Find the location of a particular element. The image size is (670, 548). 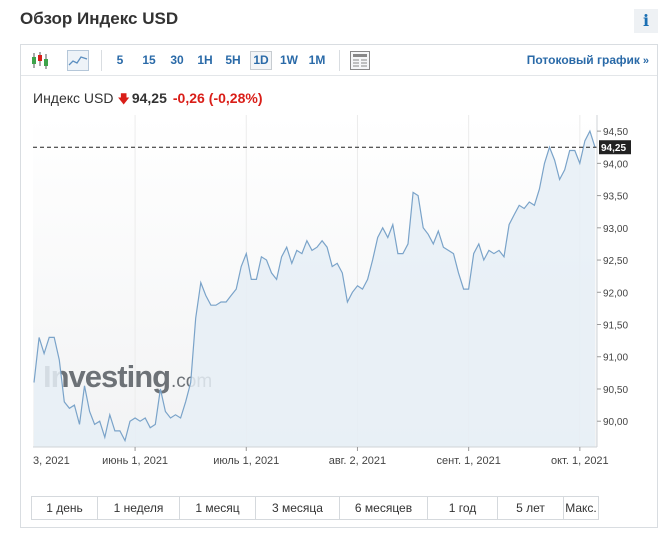

streaming-chart-link: Потоковый график» is located at coordinates (588, 60).